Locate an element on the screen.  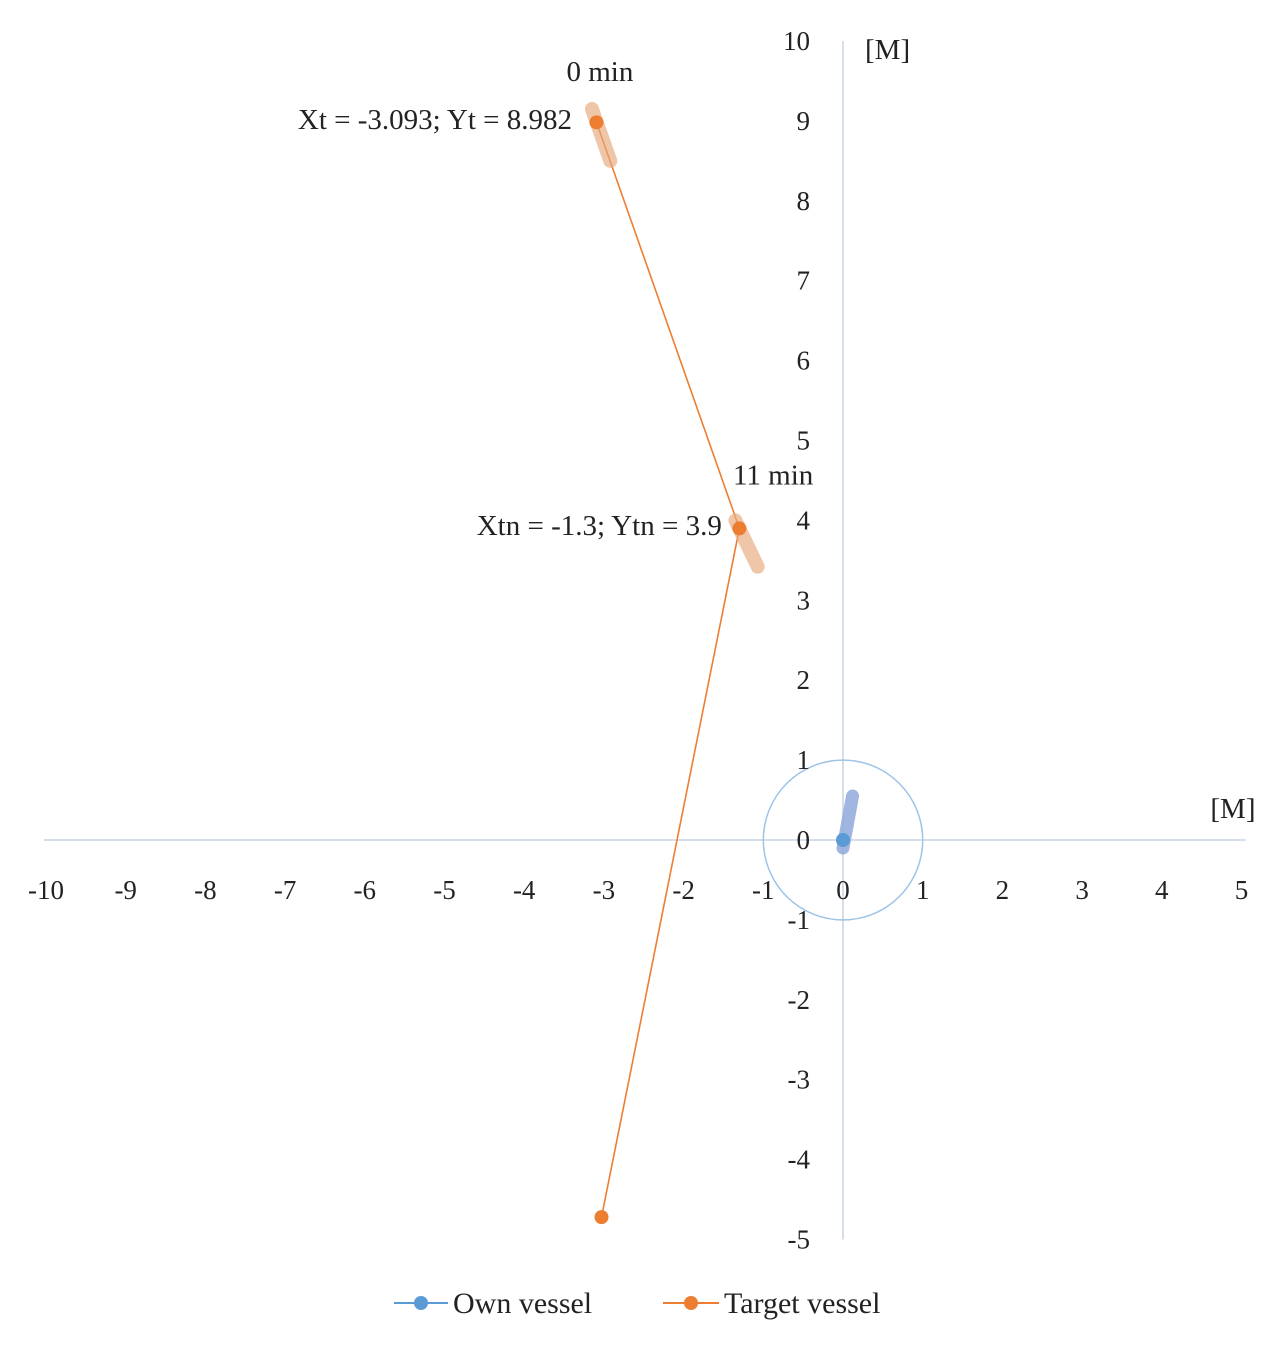
x-tick-label: -1 is located at coordinates (763, 890).